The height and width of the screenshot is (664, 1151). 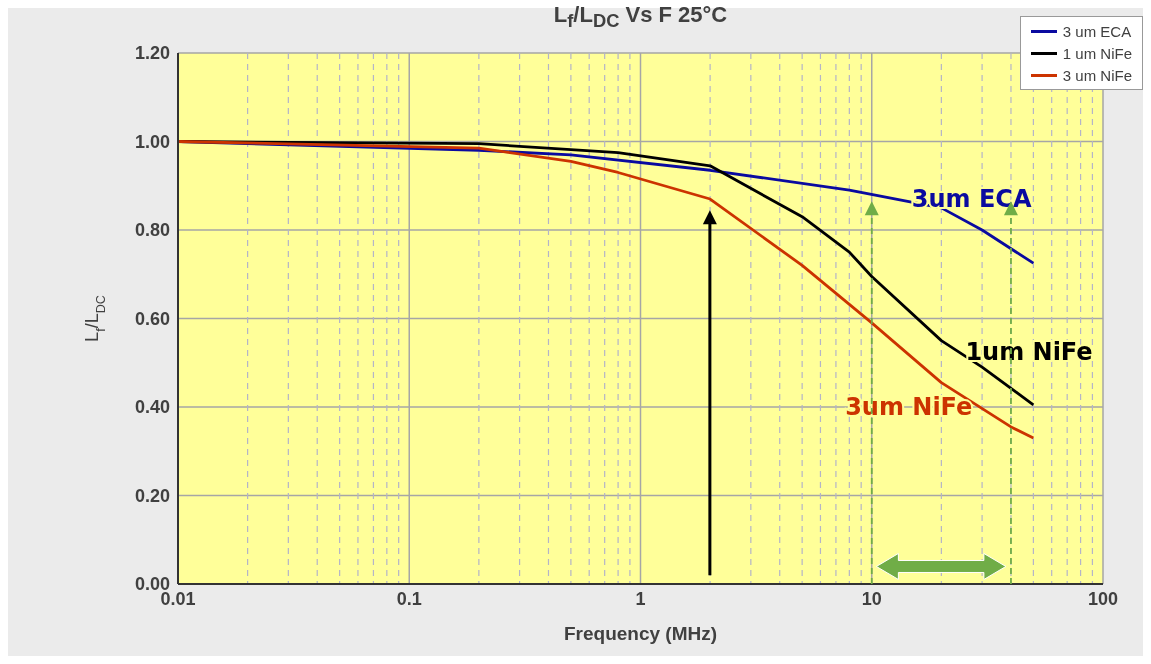 What do you see at coordinates (640, 598) in the screenshot?
I see `x-tick-label: 1` at bounding box center [640, 598].